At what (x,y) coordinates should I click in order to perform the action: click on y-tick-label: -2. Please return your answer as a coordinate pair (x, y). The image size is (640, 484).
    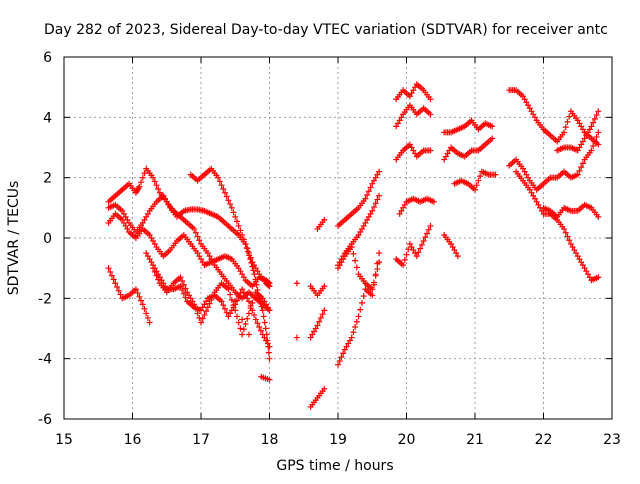
    Looking at the image, I should click on (45, 299).